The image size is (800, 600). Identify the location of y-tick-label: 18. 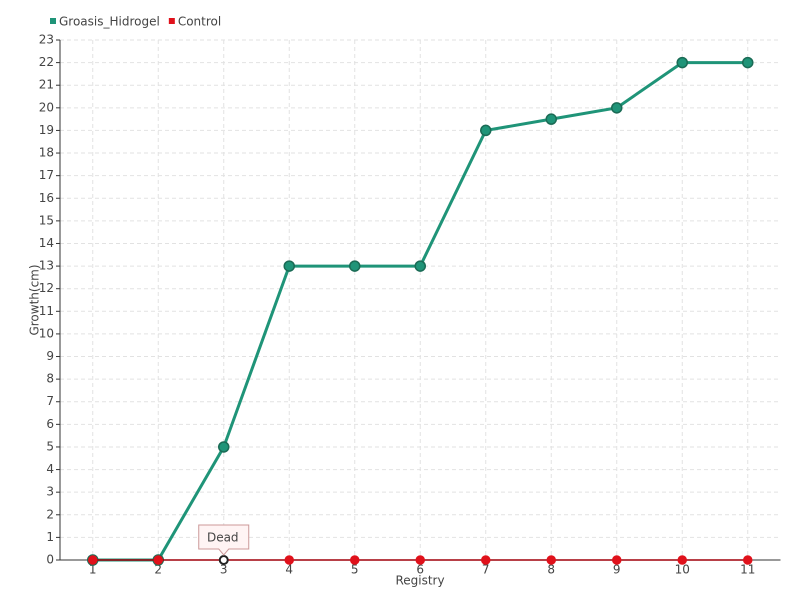
(46, 153).